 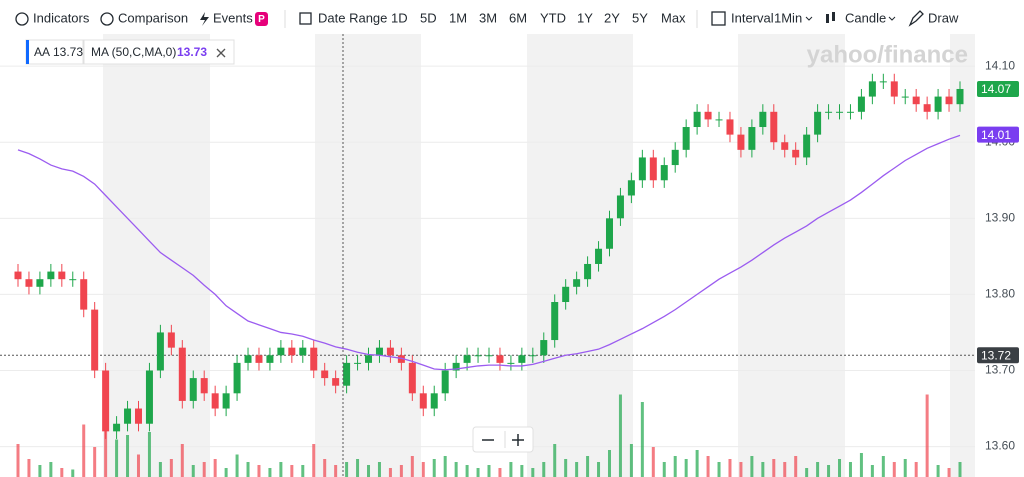 I want to click on toolbar-item: 5Y, so click(x=640, y=17).